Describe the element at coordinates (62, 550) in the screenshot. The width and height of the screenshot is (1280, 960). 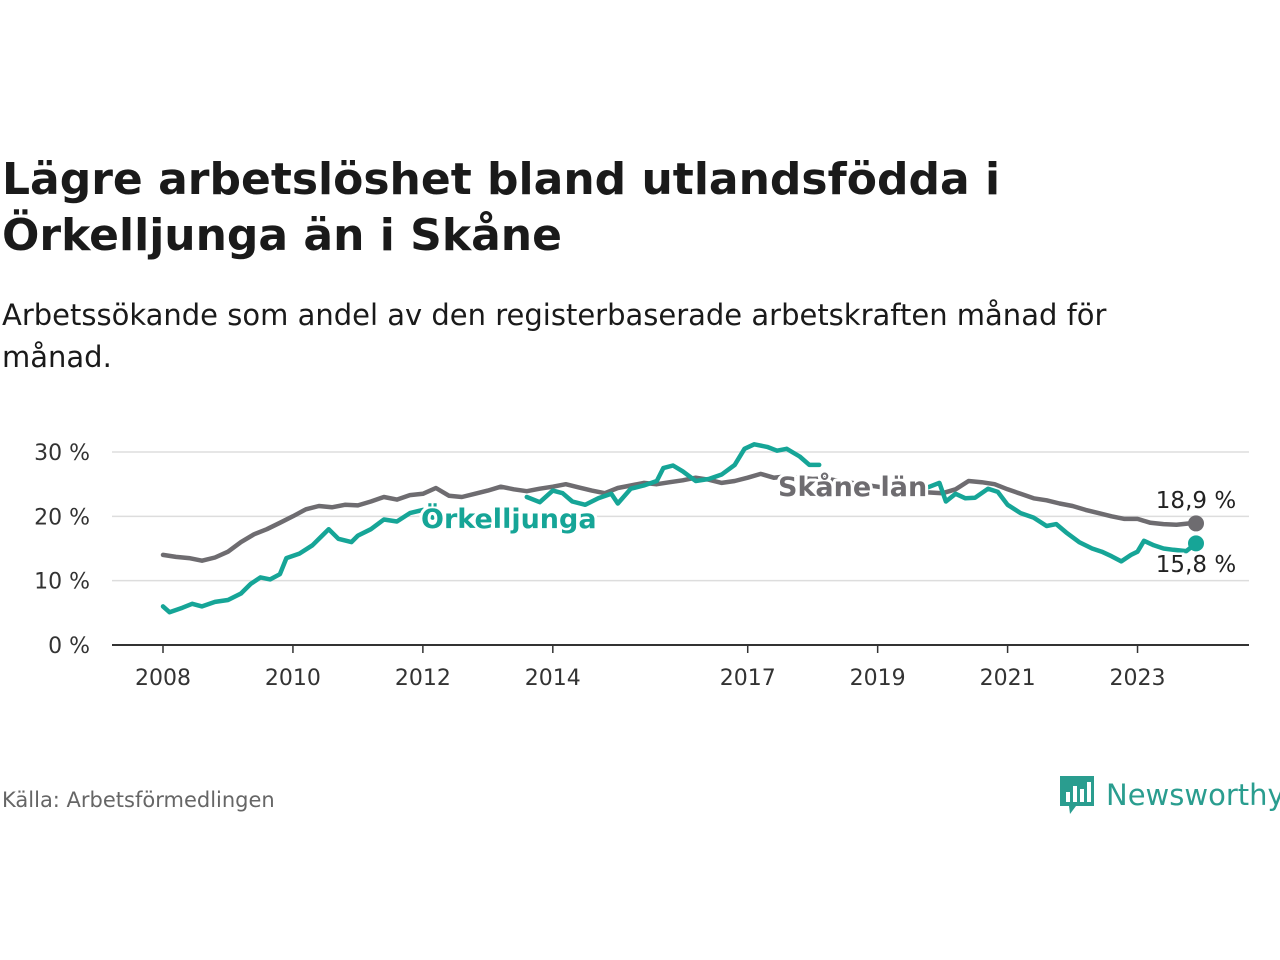
I see `y-axis-ticks: 0 % 10 % 20 % 30 %` at that location.